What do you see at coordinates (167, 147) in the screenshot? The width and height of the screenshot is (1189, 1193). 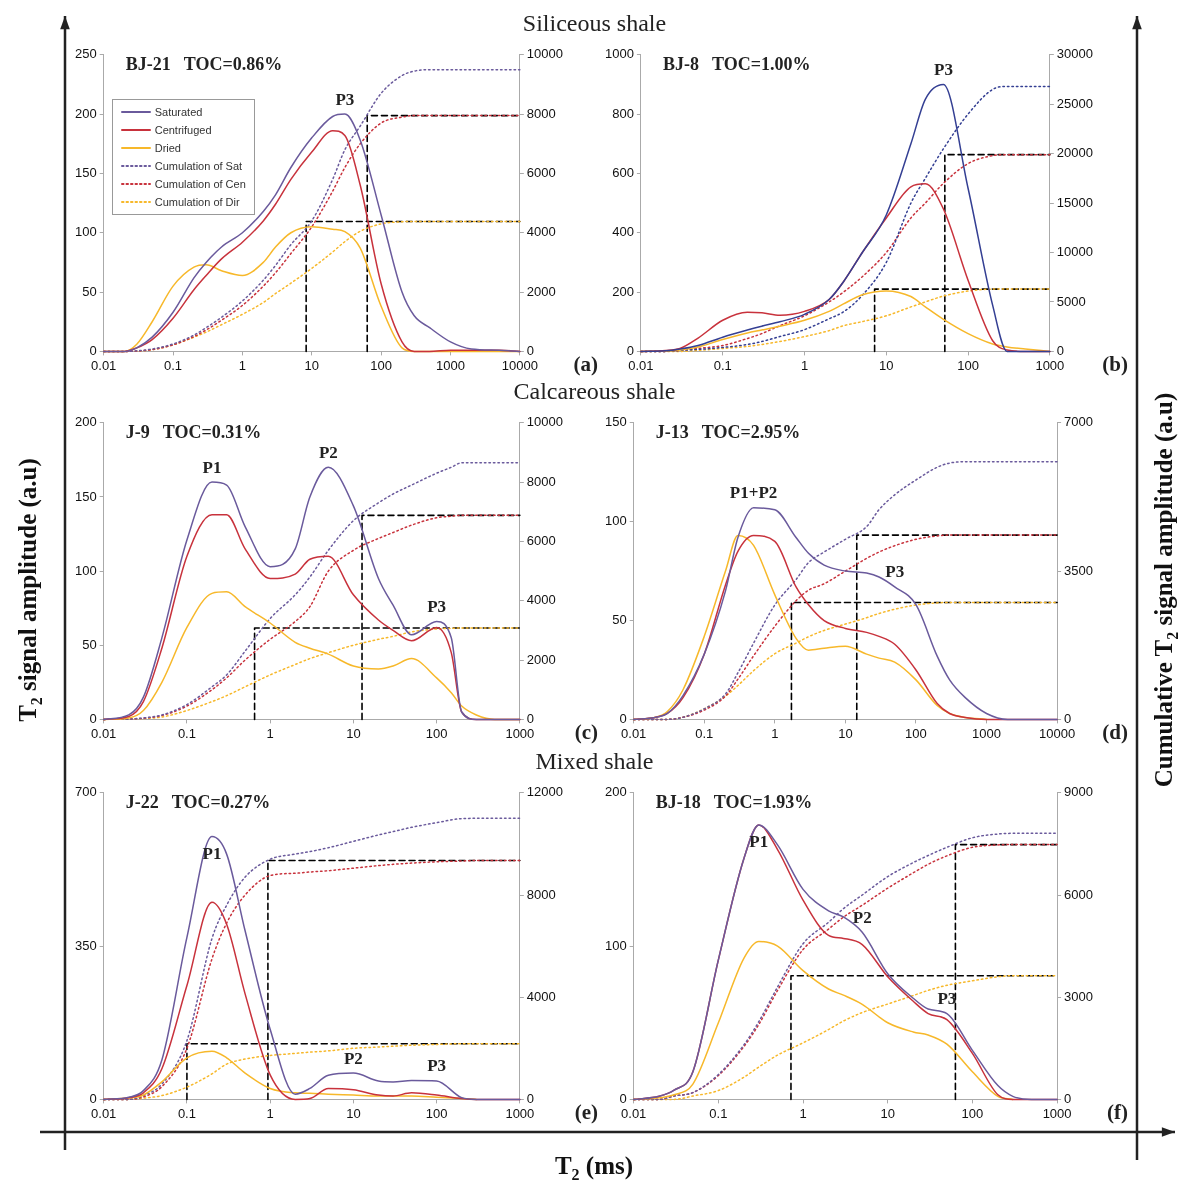 I see `legend-label: Dried` at bounding box center [167, 147].